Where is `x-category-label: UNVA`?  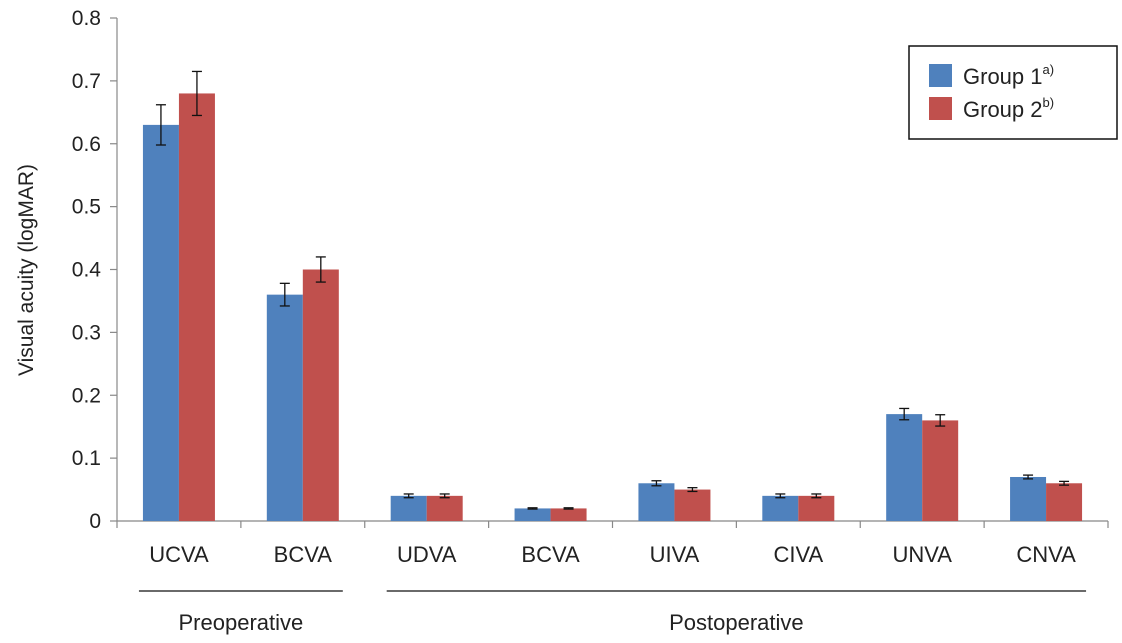 x-category-label: UNVA is located at coordinates (922, 554).